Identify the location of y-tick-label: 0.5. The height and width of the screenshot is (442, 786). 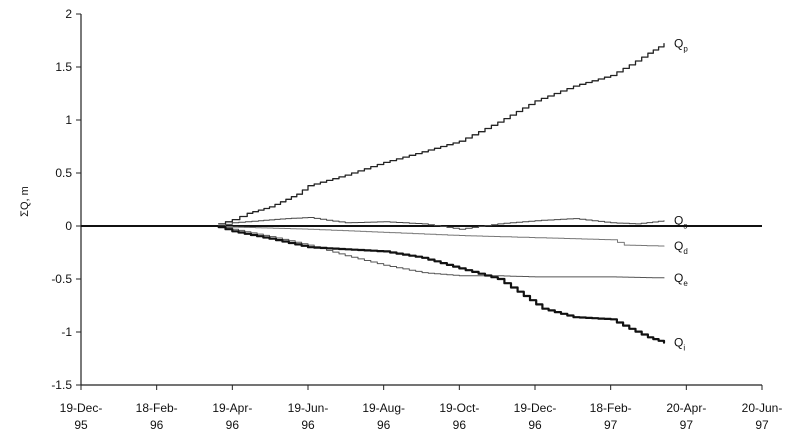
(63, 173).